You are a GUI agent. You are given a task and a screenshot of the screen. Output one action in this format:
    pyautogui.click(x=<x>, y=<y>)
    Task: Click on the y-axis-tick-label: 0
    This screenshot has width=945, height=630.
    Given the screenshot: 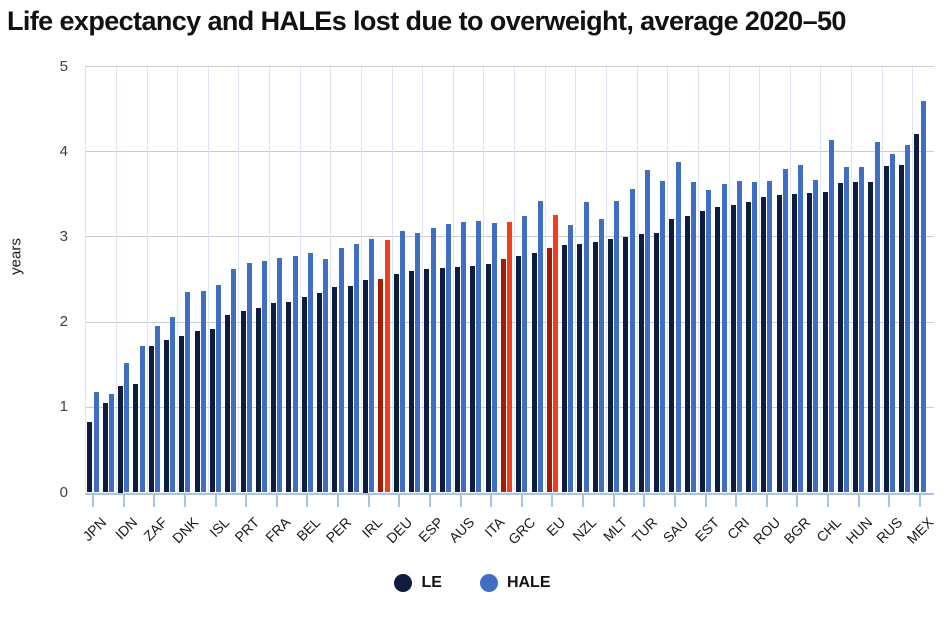 What is the action you would take?
    pyautogui.click(x=63, y=492)
    